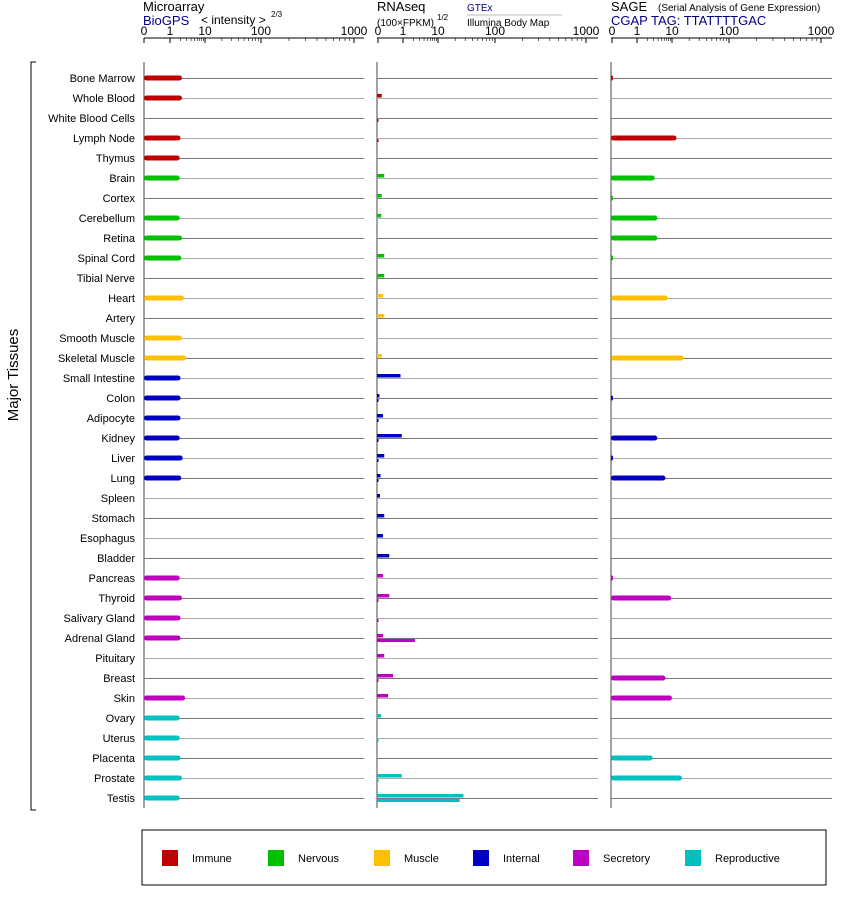 The image size is (842, 905). I want to click on tissue-label: Uterus, so click(119, 739).